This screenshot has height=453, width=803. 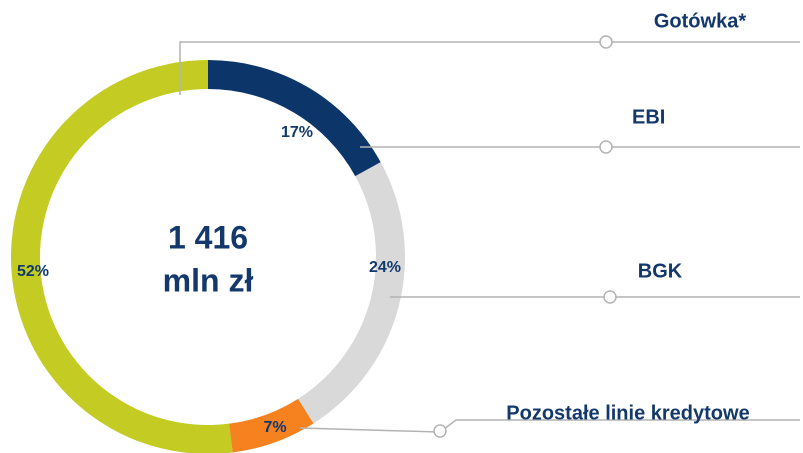 I want to click on value-label: 7%, so click(x=274, y=427).